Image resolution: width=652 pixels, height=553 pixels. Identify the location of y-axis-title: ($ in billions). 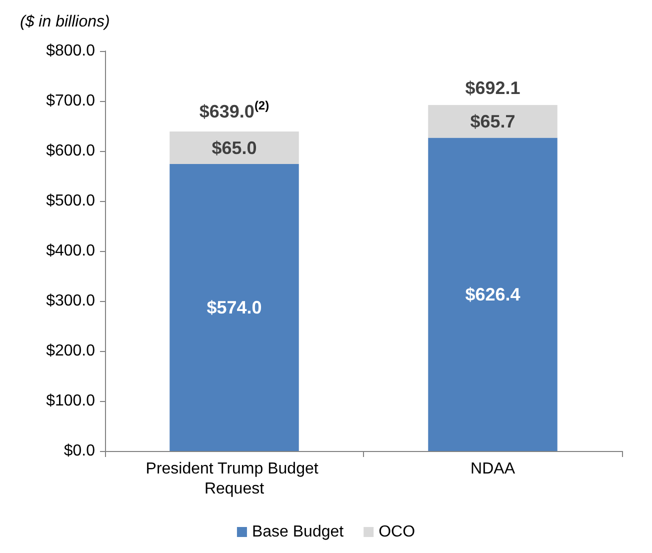
(65, 22).